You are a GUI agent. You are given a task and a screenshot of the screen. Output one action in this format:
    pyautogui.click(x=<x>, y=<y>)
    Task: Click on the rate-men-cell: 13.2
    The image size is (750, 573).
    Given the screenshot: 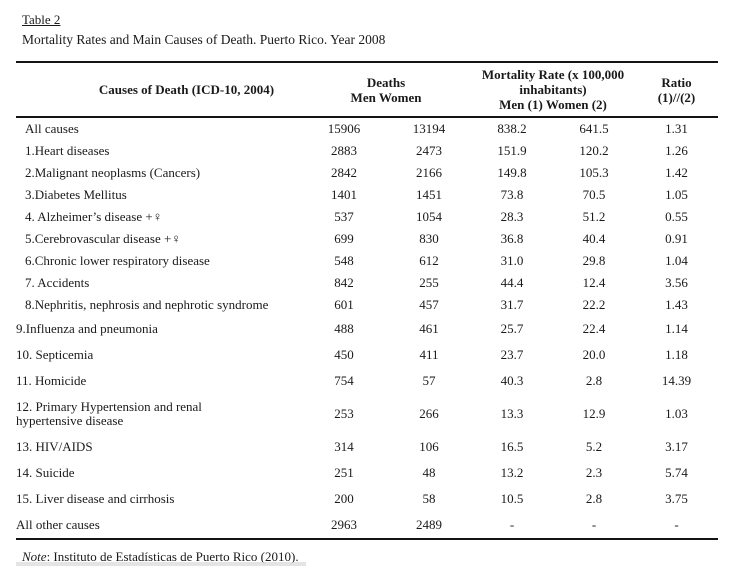 What is the action you would take?
    pyautogui.click(x=512, y=472)
    